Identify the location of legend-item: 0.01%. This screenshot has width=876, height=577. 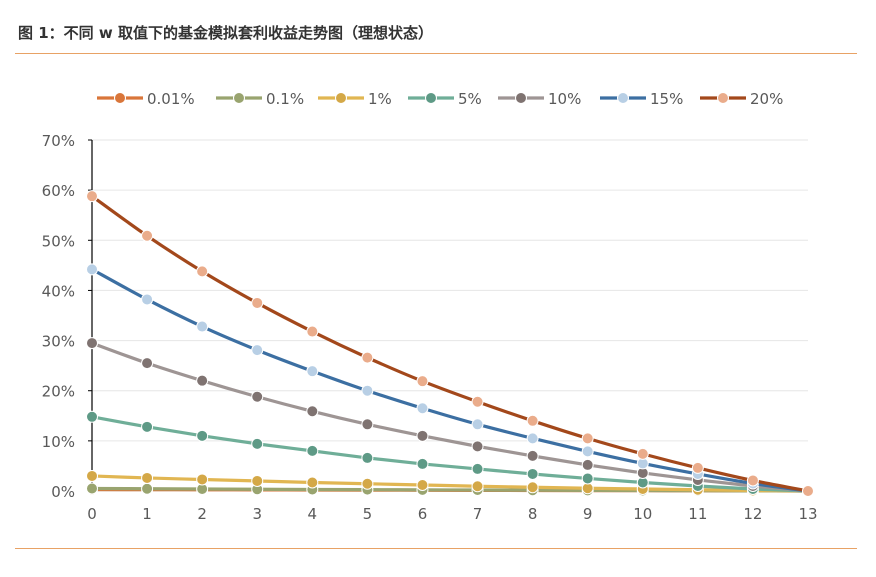
(146, 99).